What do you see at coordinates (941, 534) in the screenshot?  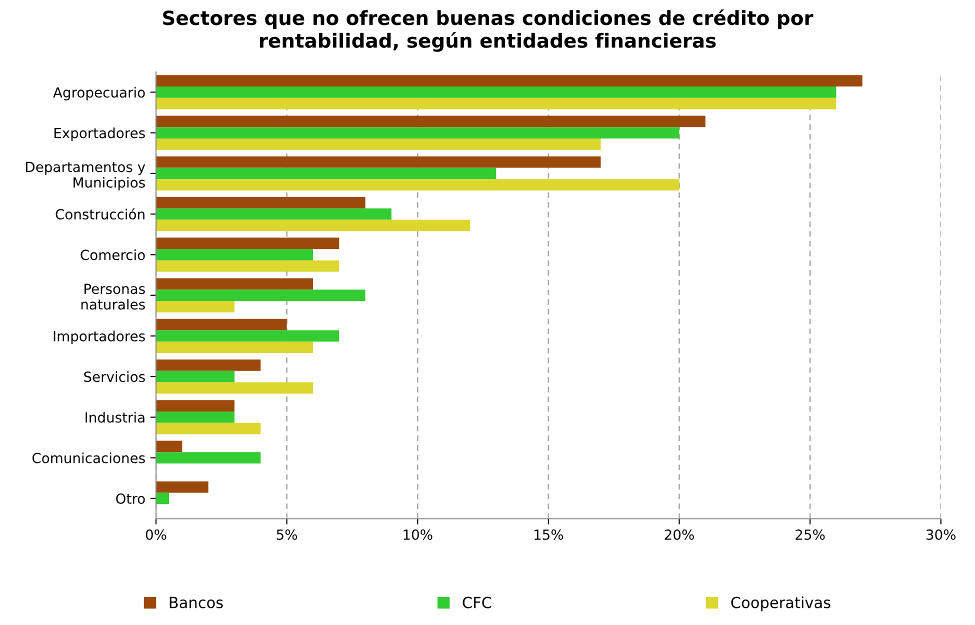 I see `x-tick-label: 30%` at bounding box center [941, 534].